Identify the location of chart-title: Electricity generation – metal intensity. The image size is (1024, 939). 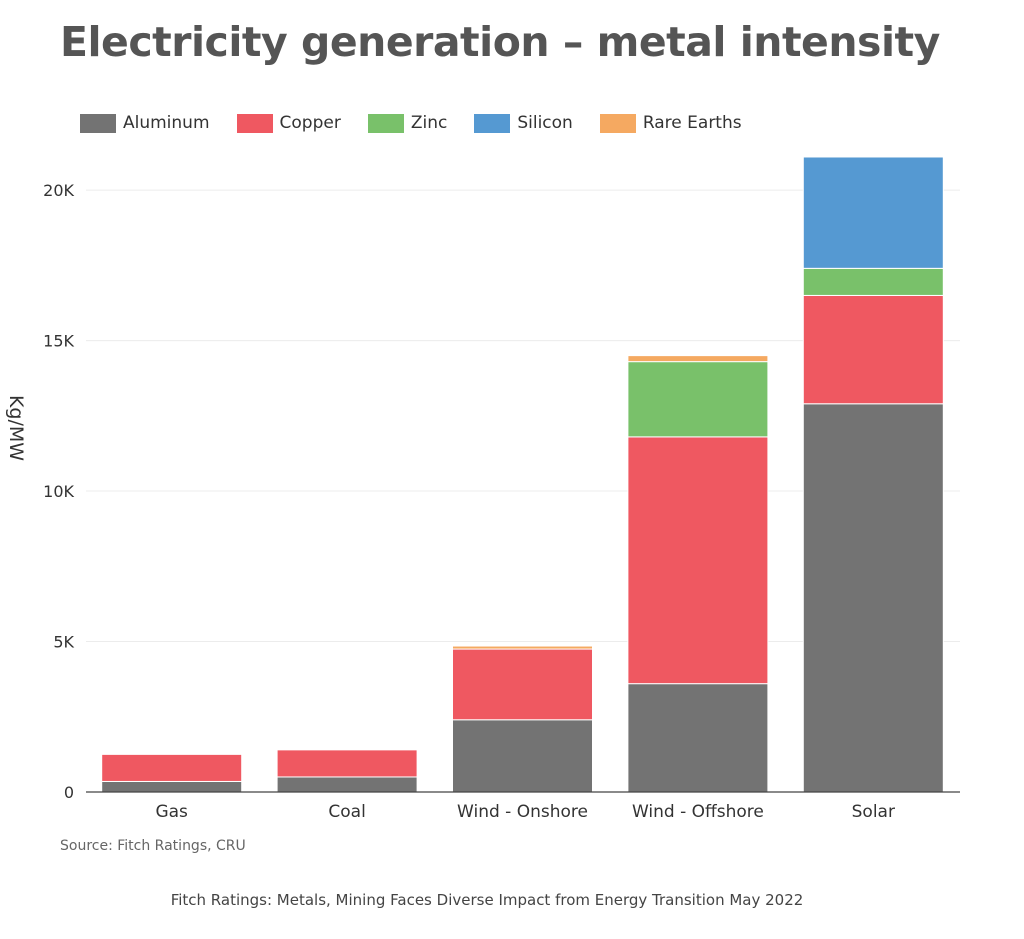
(500, 42).